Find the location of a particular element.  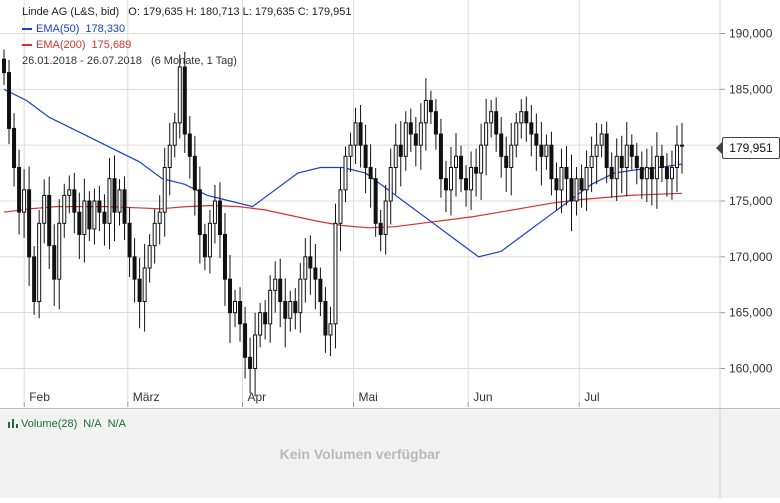

y-tick-label: 190,000 is located at coordinates (751, 34).